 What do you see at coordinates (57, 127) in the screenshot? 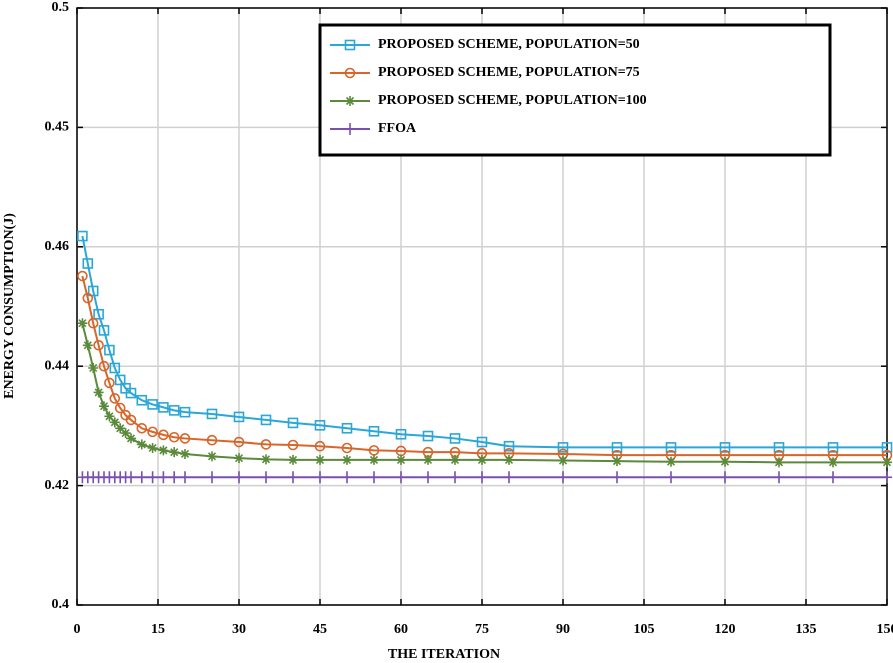
I see `y-tick-label: 0.45` at bounding box center [57, 127].